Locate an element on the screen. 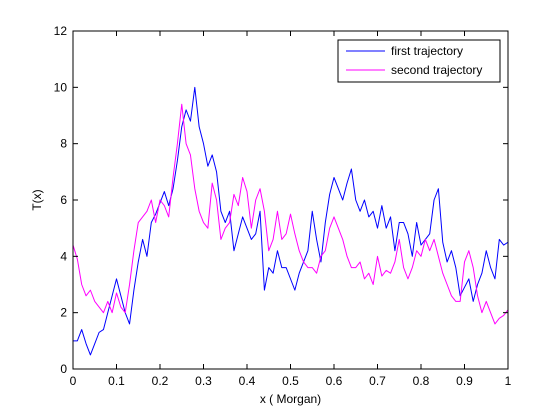 This screenshot has width=560, height=416. legend: first trajectory second trajectory is located at coordinates (419, 61).